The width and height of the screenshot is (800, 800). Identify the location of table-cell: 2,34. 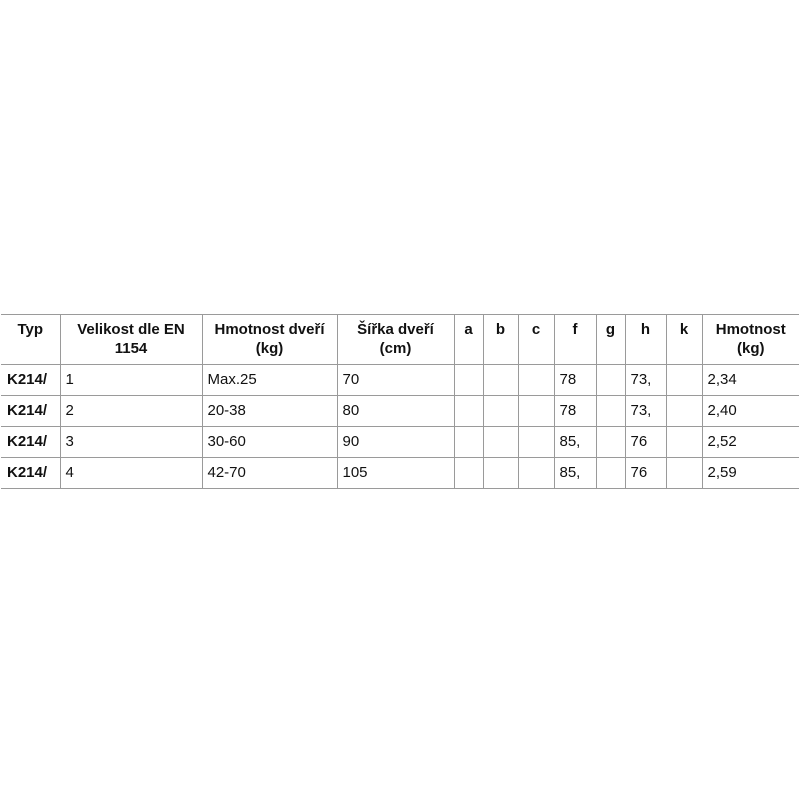
(750, 380).